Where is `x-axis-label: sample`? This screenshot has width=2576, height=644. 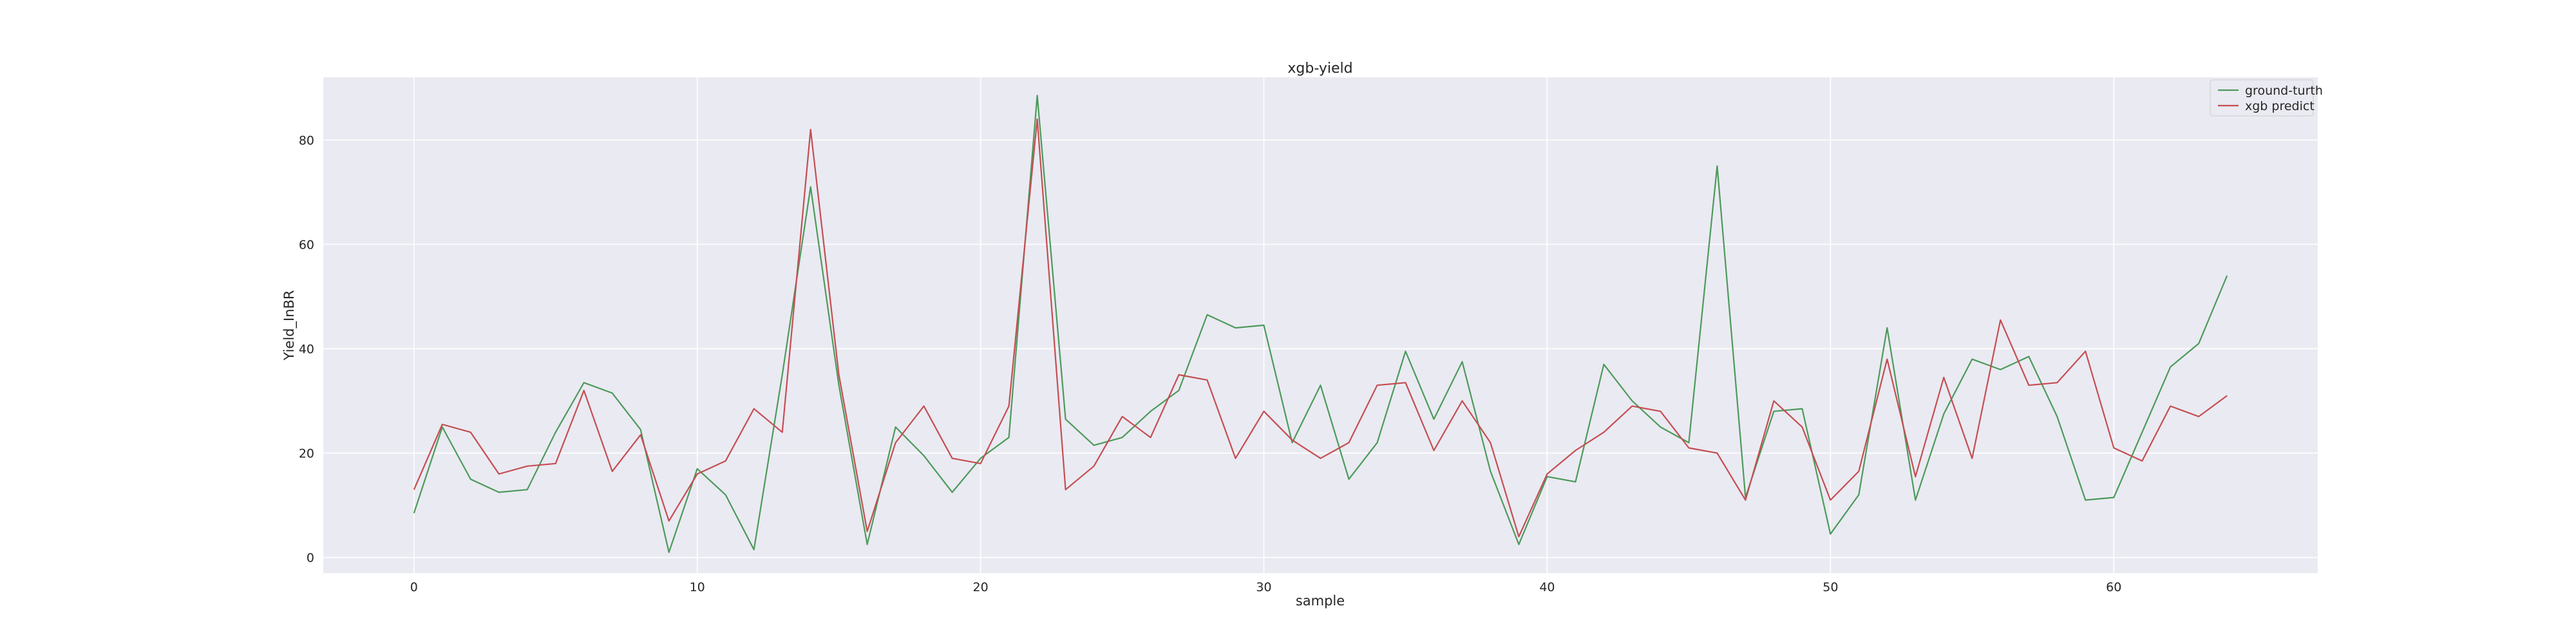
x-axis-label: sample is located at coordinates (1320, 601).